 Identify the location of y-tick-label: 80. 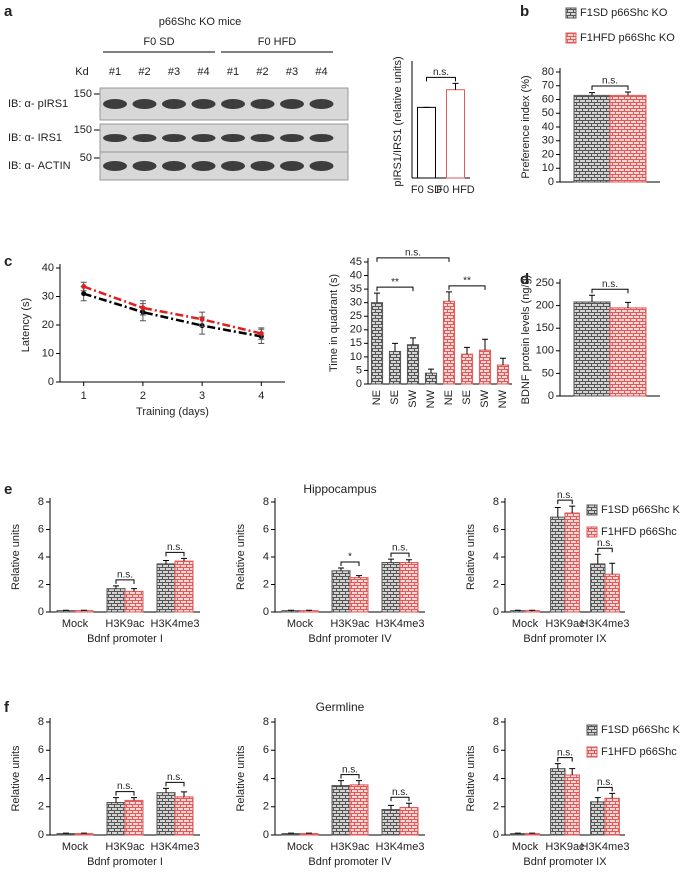
(548, 72).